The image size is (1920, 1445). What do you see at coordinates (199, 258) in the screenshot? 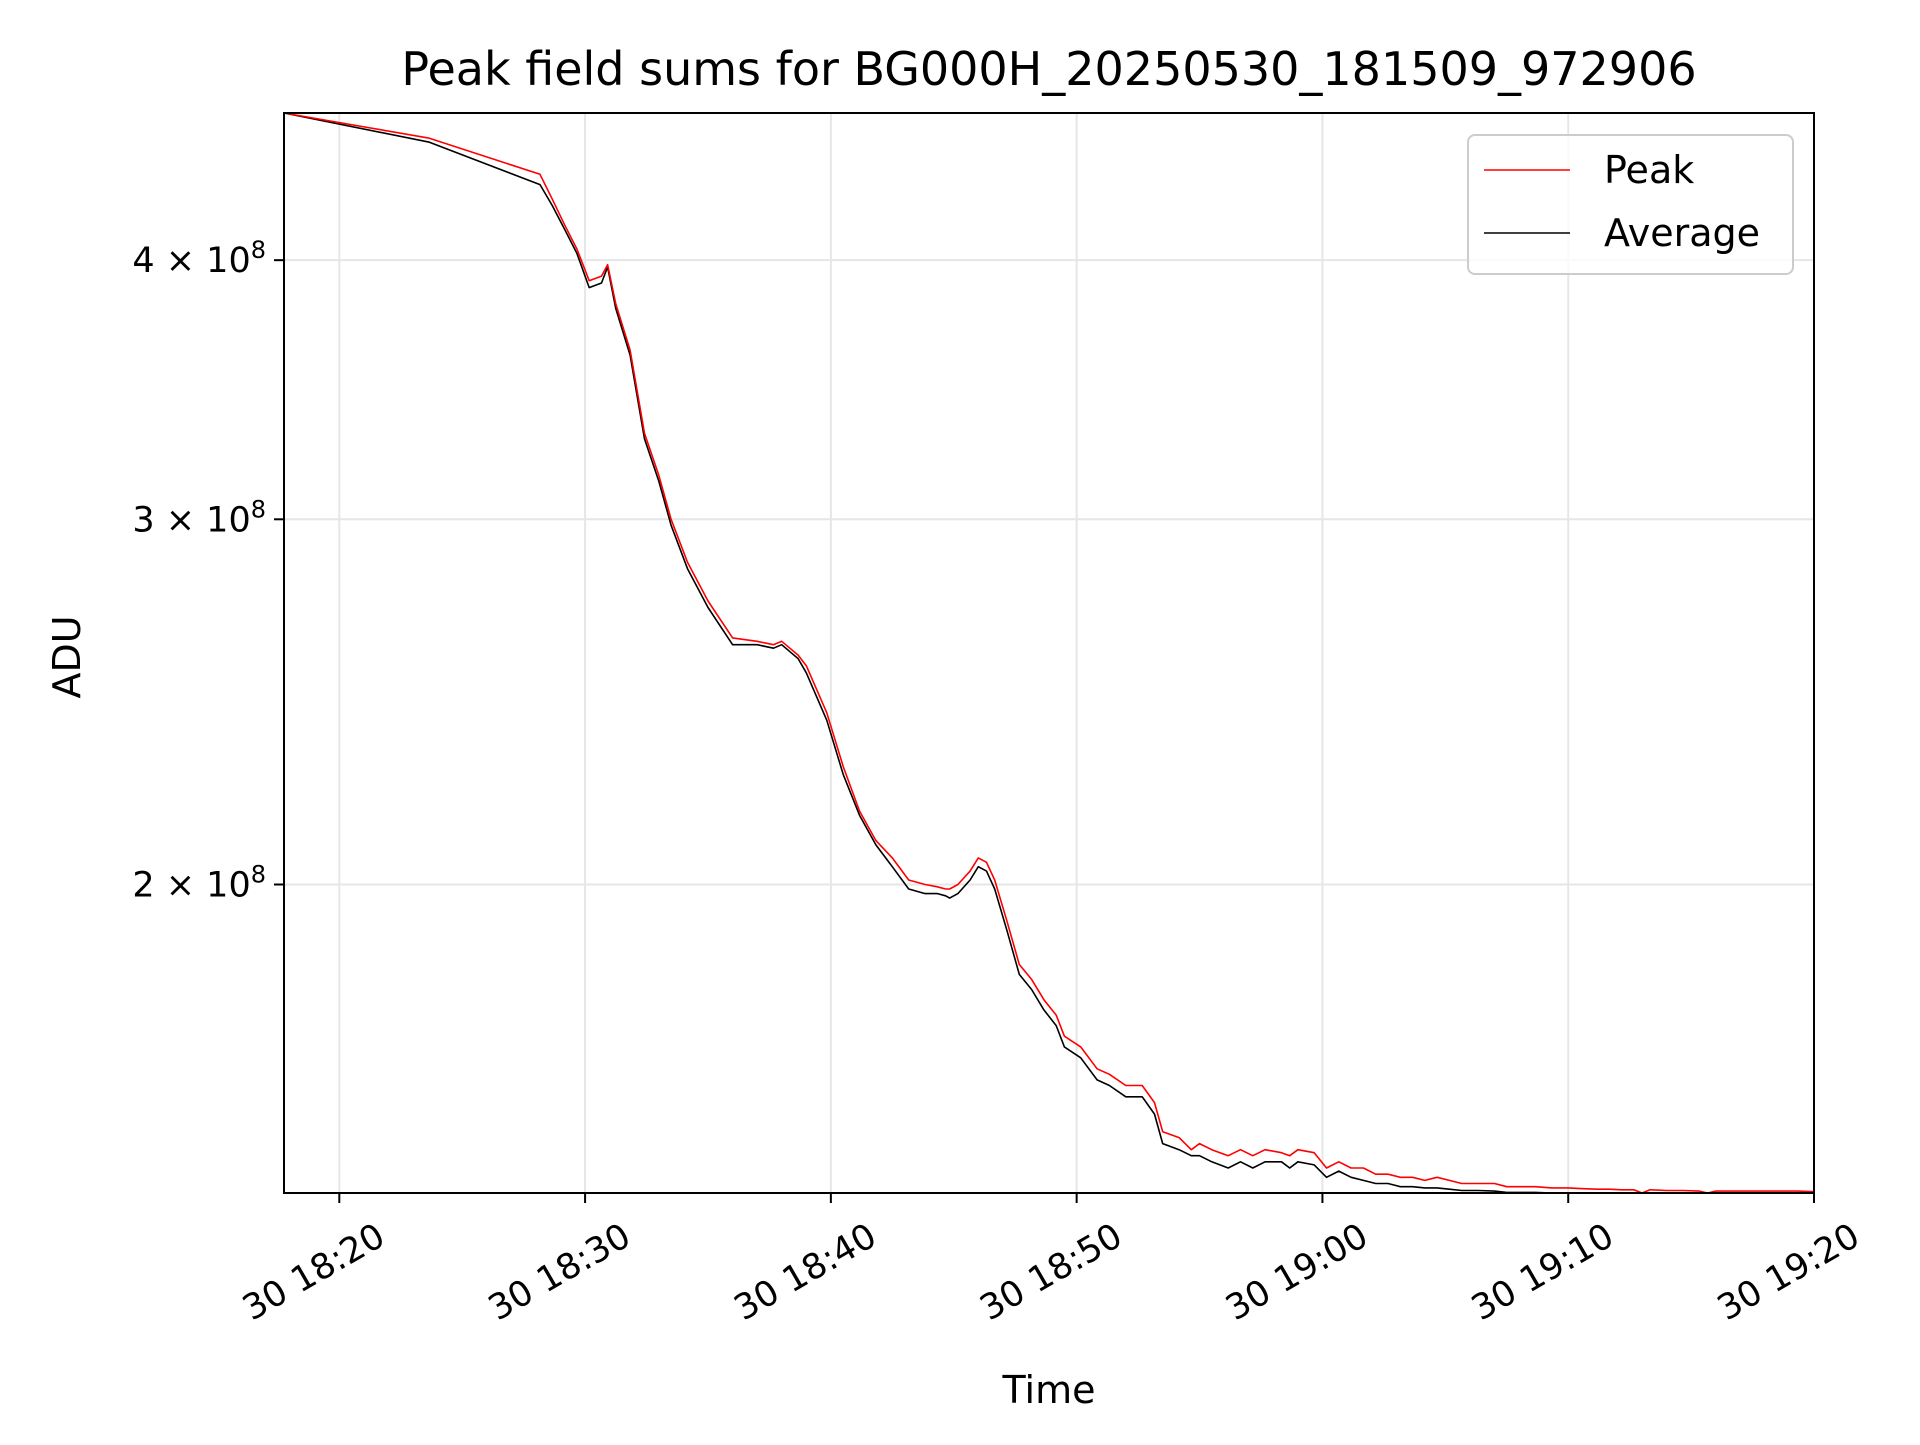
I see `y-tick-label: 4 × 10⁸` at bounding box center [199, 258].